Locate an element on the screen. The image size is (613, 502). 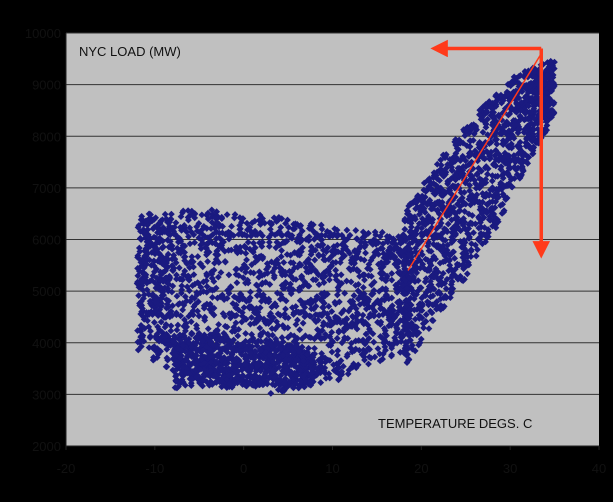
x-tick-label: -10 is located at coordinates (154, 468).